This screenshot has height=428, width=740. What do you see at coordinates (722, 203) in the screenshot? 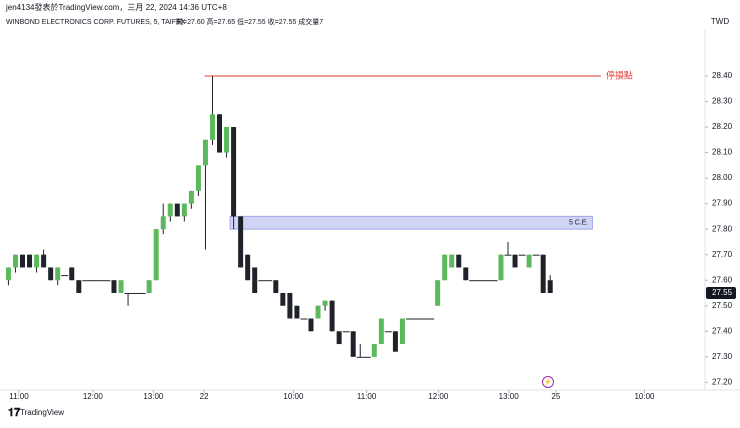
I see `y-tick-label: 27.90` at bounding box center [722, 203].